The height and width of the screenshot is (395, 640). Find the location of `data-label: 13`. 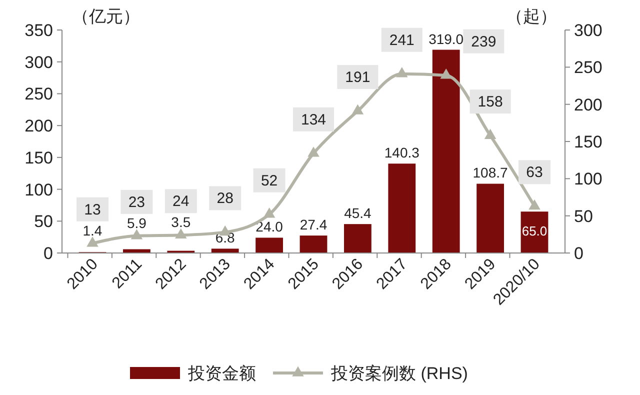

data-label: 13 is located at coordinates (92, 209).